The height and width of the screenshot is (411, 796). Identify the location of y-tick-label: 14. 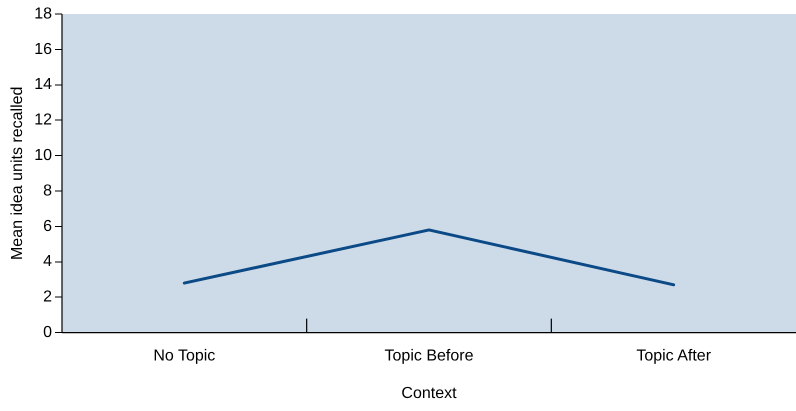
(43, 85).